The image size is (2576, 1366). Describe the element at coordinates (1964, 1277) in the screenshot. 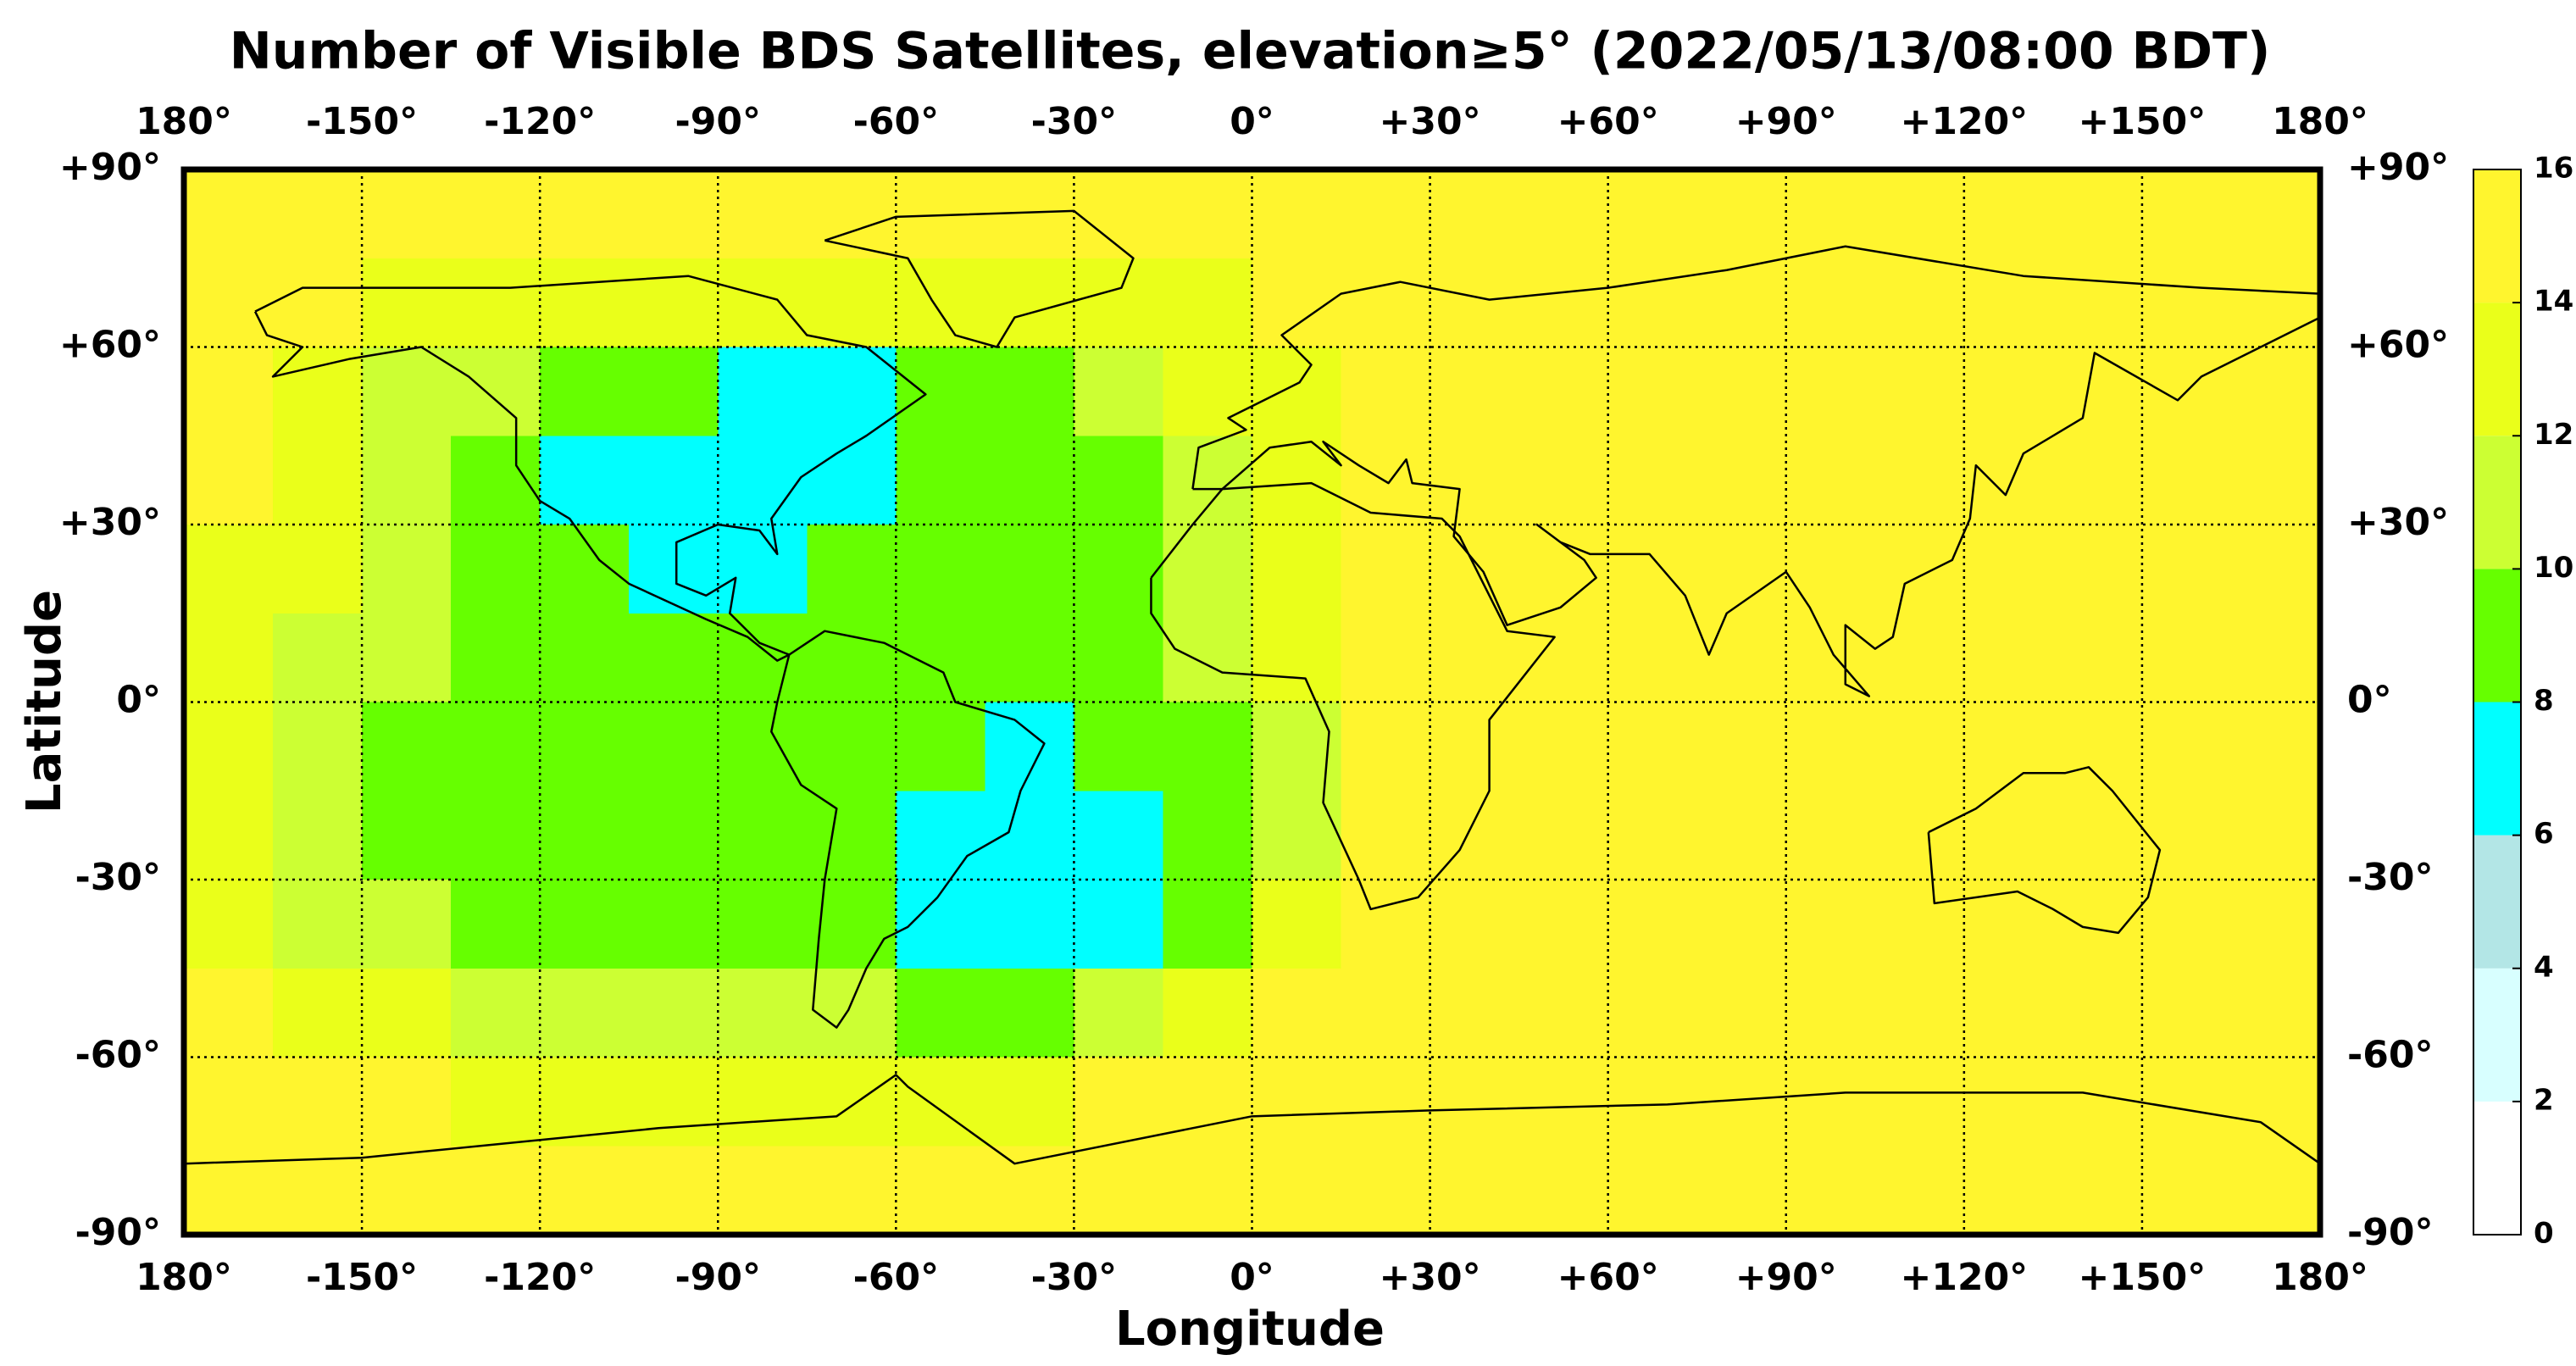

I see `x-tick-label: +120°` at that location.